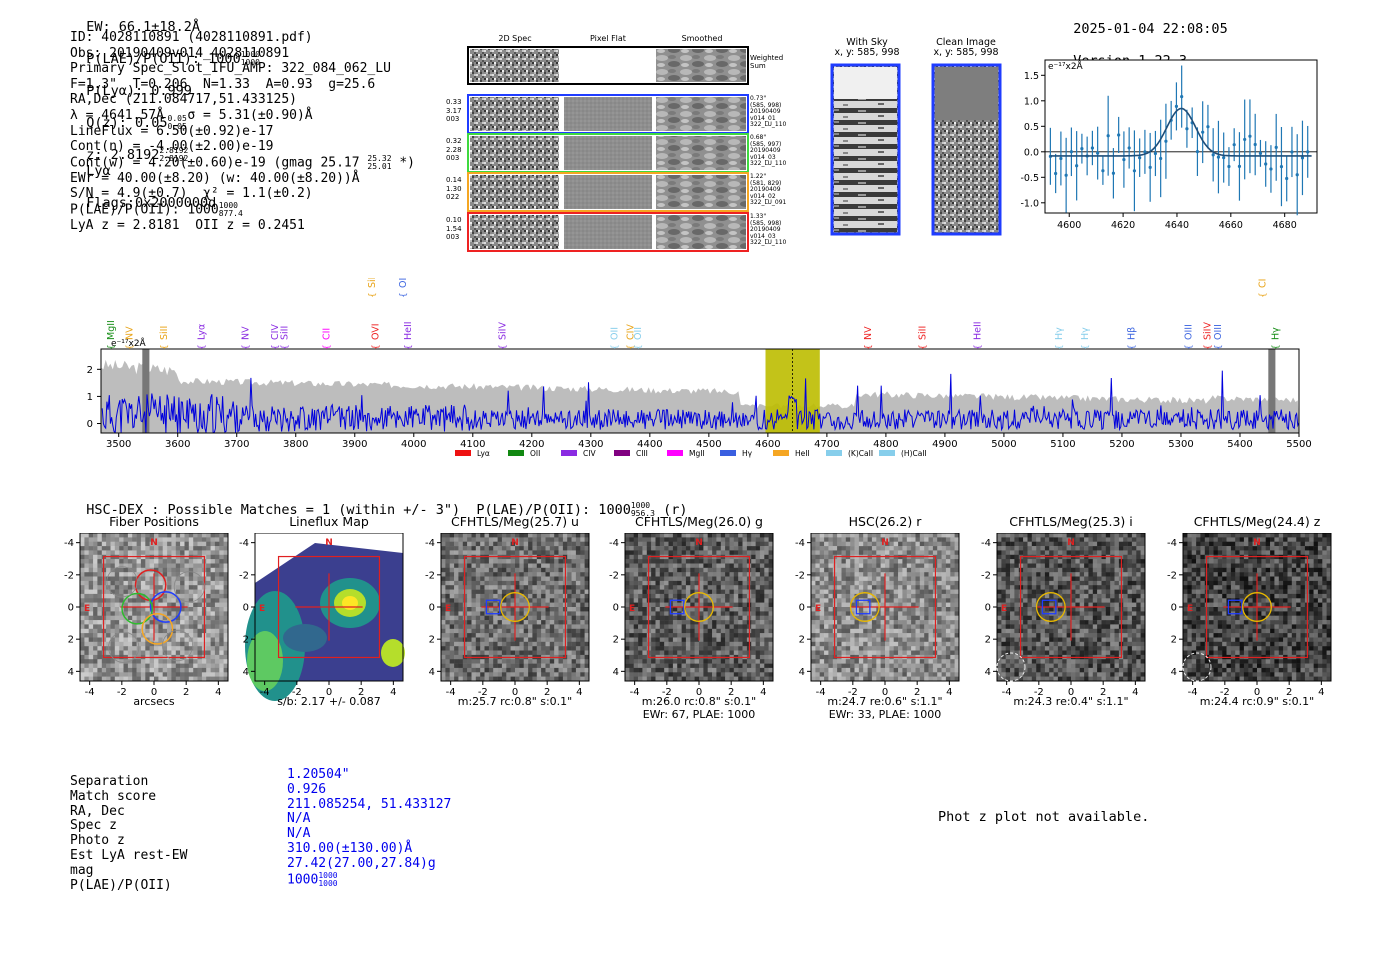 Image resolution: width=1400 pixels, height=953 pixels. What do you see at coordinates (372, 283) in the screenshot?
I see `line-marker-label: SiIV` at bounding box center [372, 283].